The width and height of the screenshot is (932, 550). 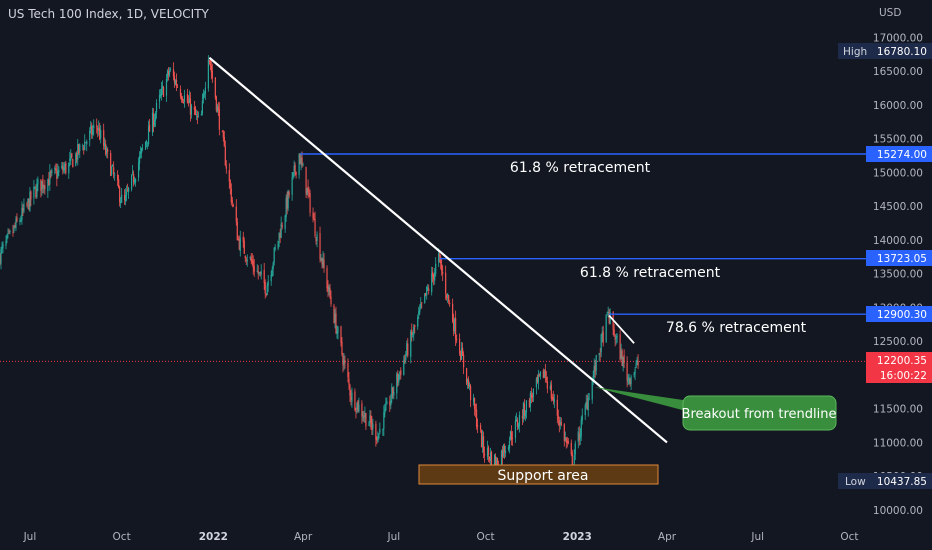 I want to click on price-tick-1: 16500.00, so click(x=898, y=72).